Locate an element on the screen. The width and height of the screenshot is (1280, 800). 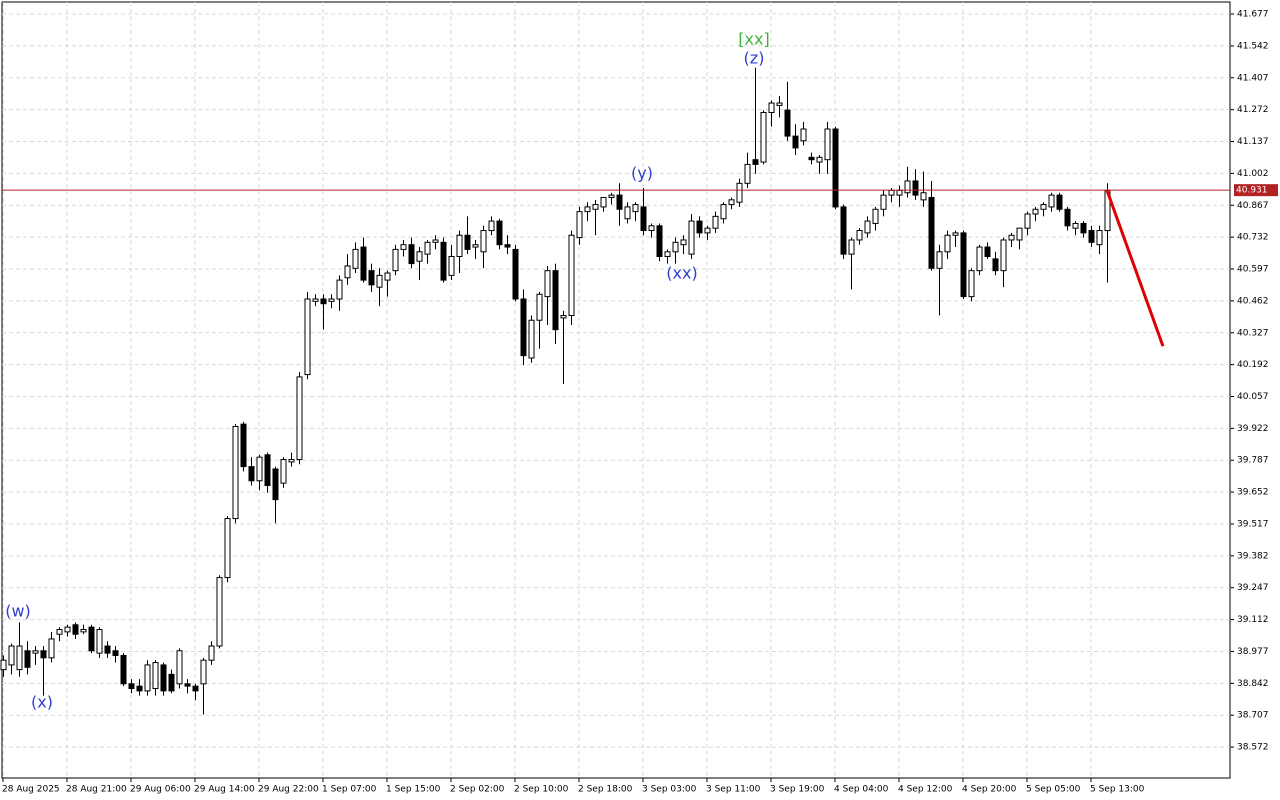
wave-label: (z) is located at coordinates (754, 58).